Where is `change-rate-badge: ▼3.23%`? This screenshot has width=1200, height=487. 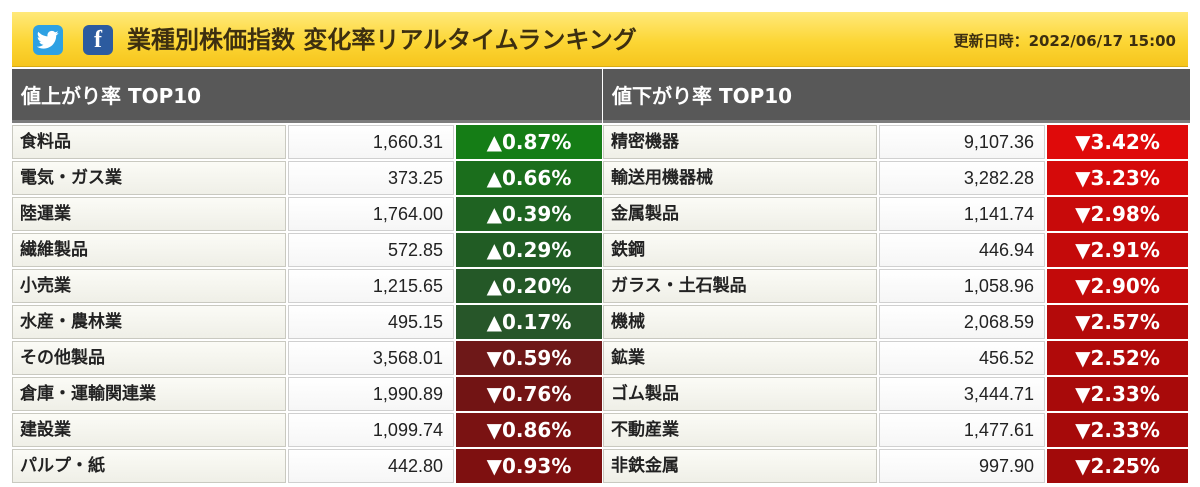 change-rate-badge: ▼3.23% is located at coordinates (1117, 178).